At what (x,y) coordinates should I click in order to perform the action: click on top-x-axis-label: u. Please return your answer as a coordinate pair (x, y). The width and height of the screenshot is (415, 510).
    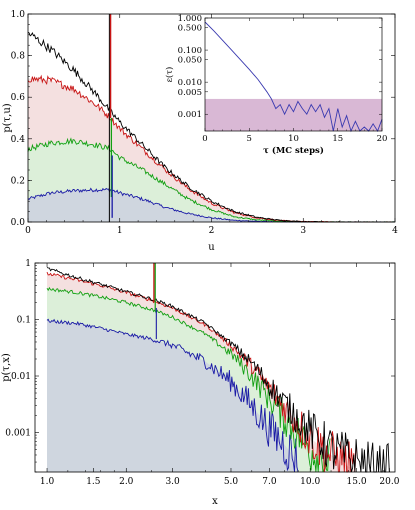
    Looking at the image, I should click on (211, 247).